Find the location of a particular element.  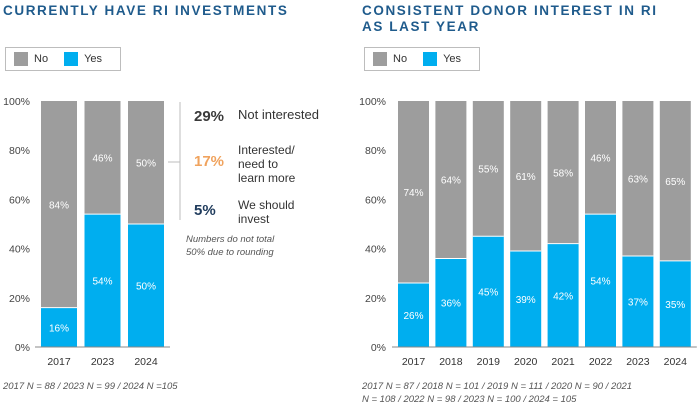

x-tick-label: 2019 is located at coordinates (489, 362).